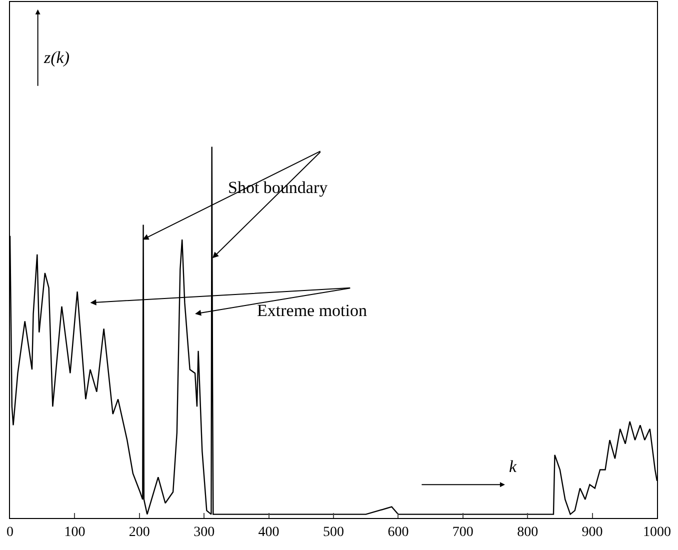 Image resolution: width=678 pixels, height=550 pixels. Describe the element at coordinates (333, 532) in the screenshot. I see `x-tick-label: 500` at that location.